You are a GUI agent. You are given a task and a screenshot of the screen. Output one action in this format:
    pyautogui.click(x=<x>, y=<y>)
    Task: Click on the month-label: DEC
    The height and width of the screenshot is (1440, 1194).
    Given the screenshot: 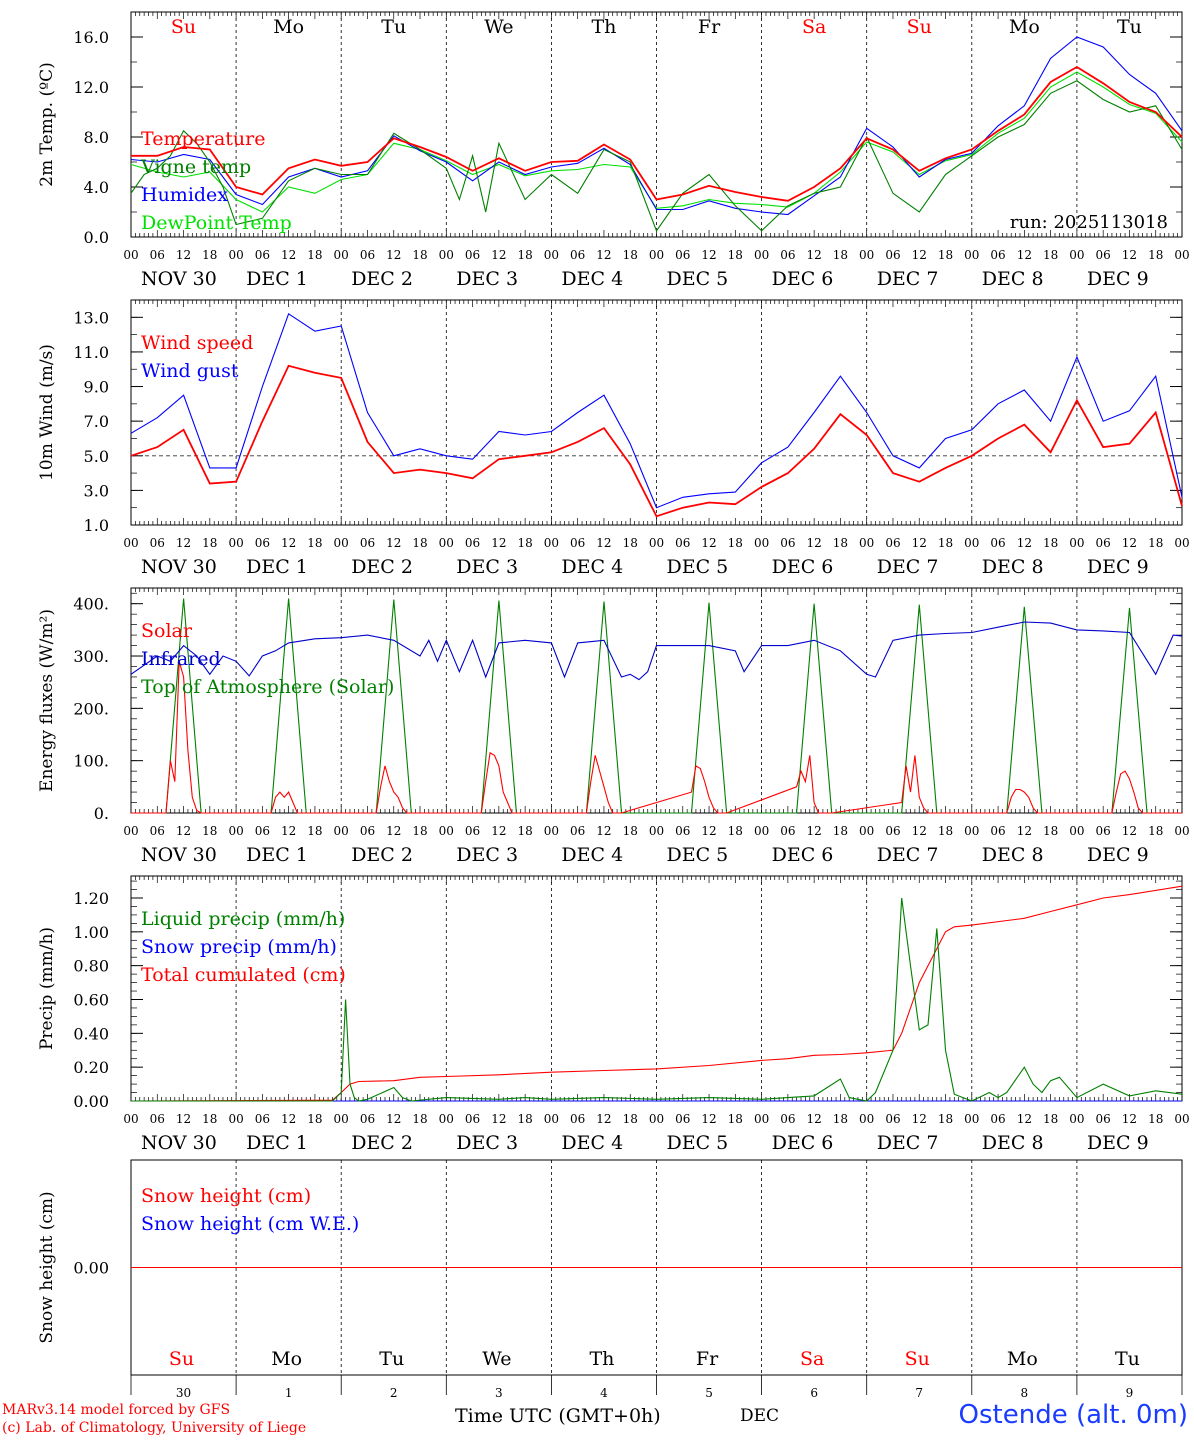 What is the action you would take?
    pyautogui.click(x=760, y=1416)
    